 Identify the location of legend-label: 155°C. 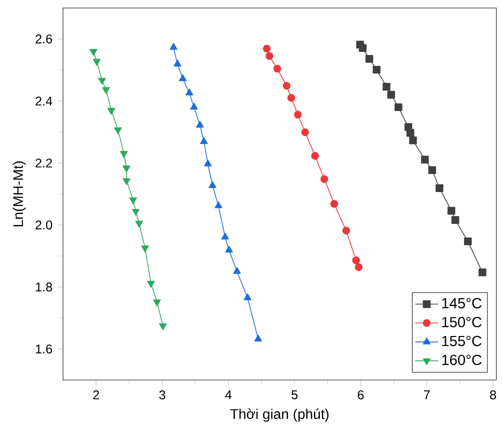
(462, 341).